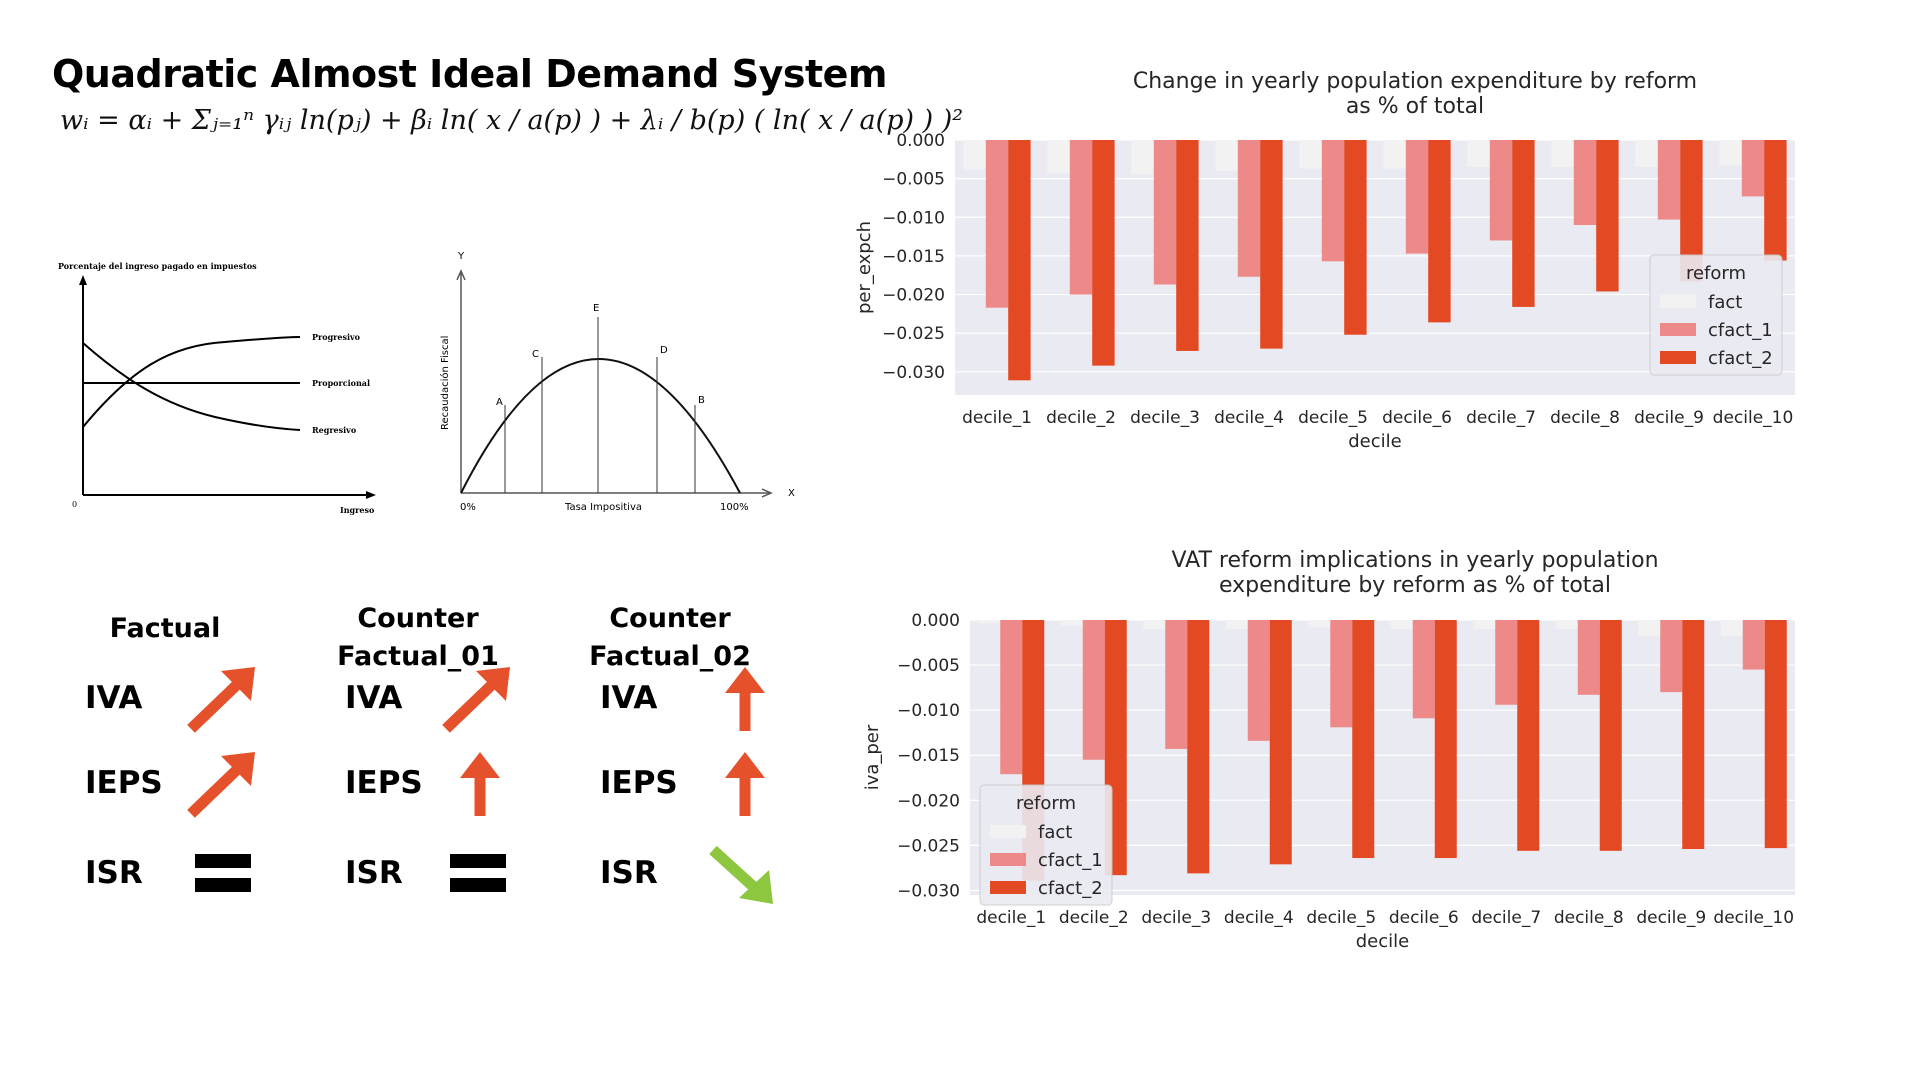  I want to click on laffer-point-b: B, so click(701, 400).